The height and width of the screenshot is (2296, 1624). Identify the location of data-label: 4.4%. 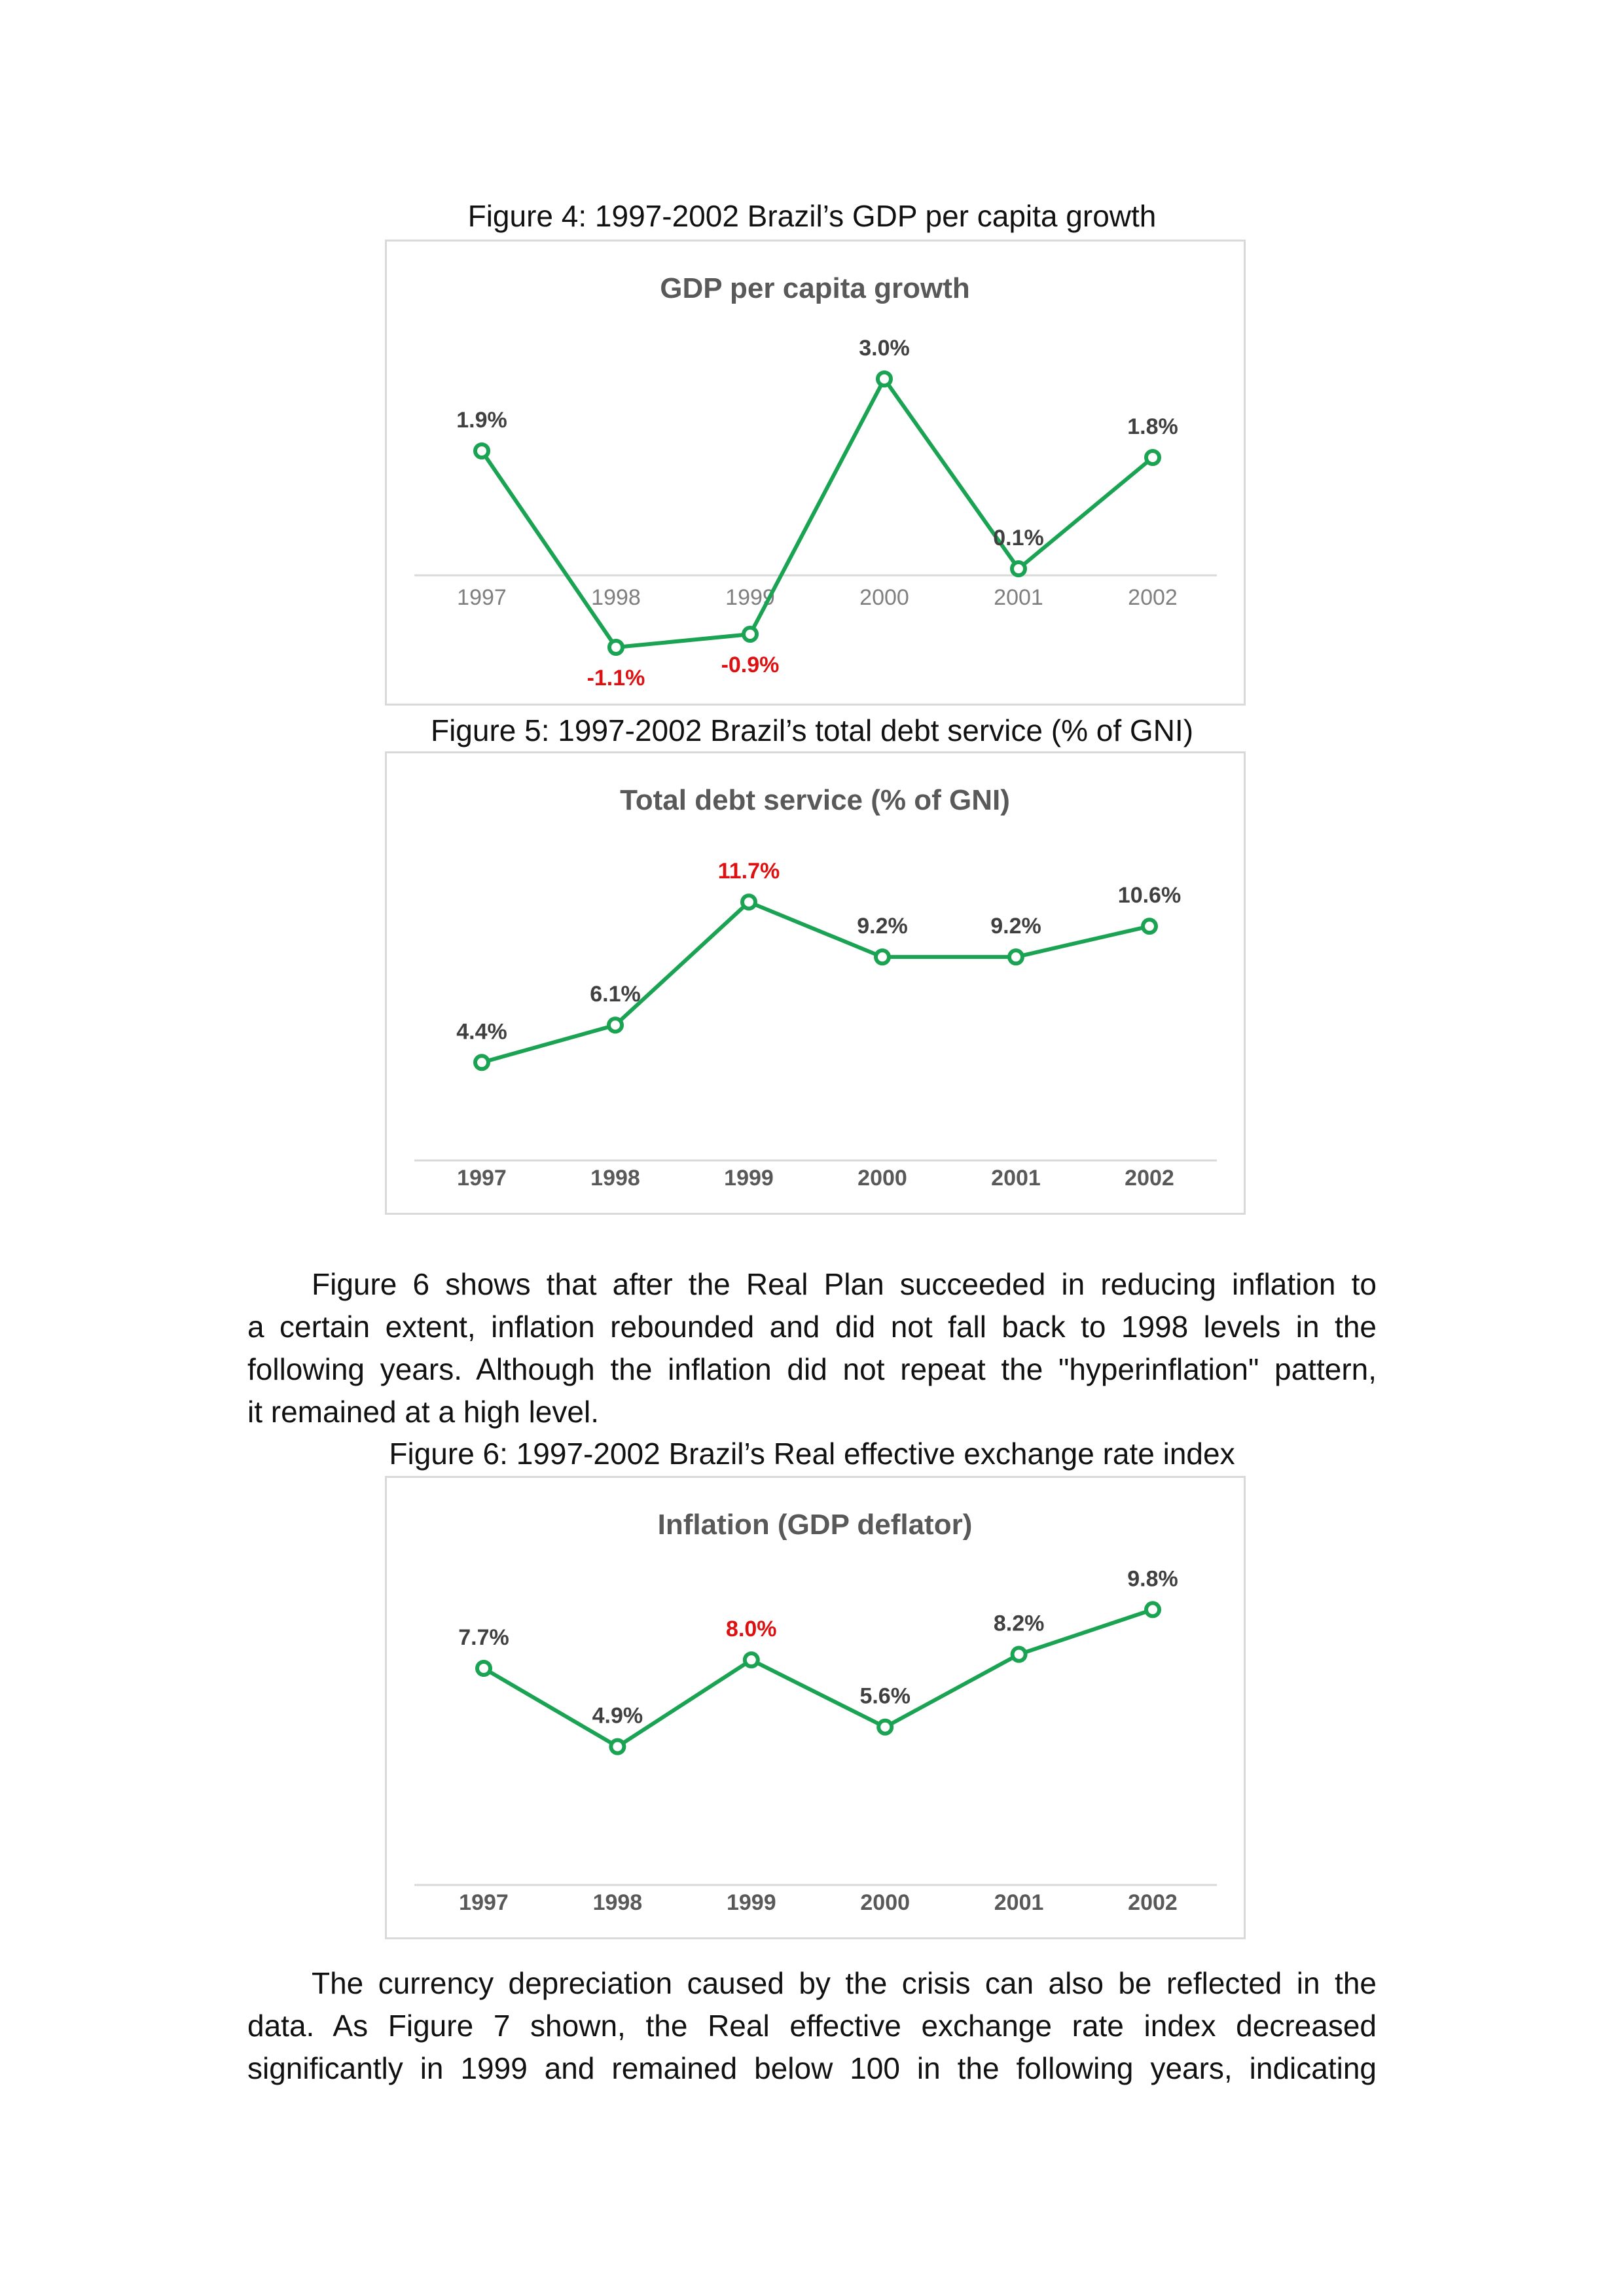
(481, 1031).